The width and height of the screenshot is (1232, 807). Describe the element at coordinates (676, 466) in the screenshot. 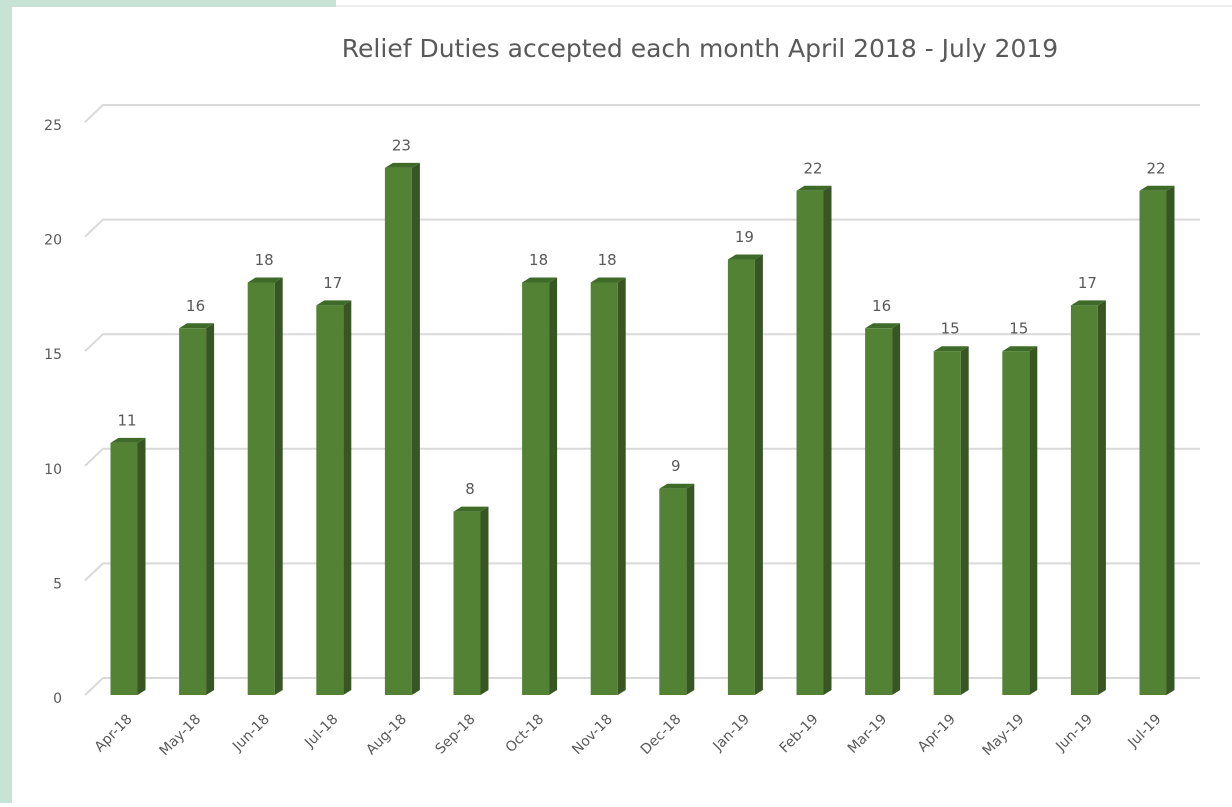

I see `value-label: 9` at that location.